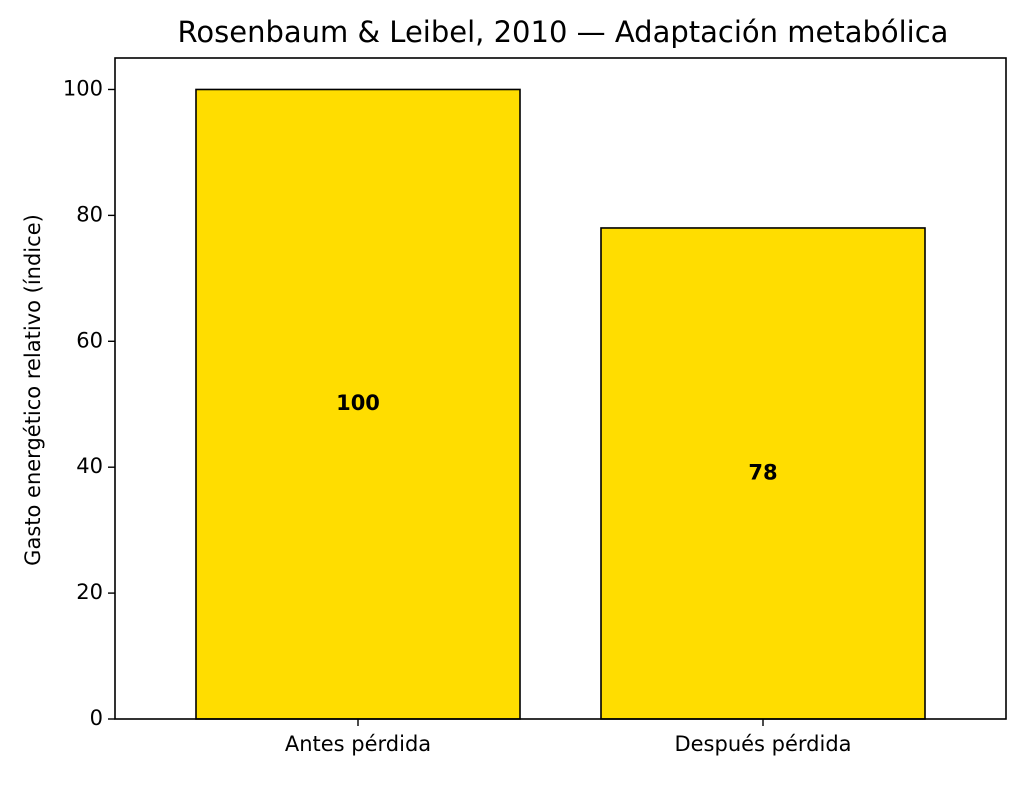 The image size is (1024, 785). Describe the element at coordinates (358, 744) in the screenshot. I see `x-tick-label: Antes pérdida` at that location.